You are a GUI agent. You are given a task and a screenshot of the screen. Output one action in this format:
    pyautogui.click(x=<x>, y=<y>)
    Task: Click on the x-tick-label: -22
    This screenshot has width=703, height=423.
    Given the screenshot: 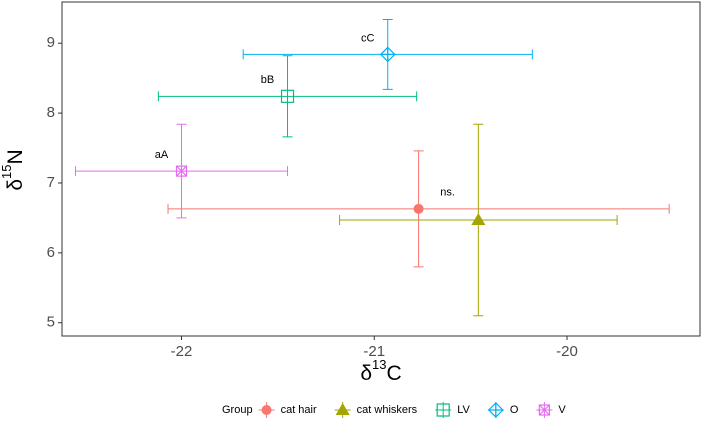 What is the action you would take?
    pyautogui.click(x=182, y=351)
    